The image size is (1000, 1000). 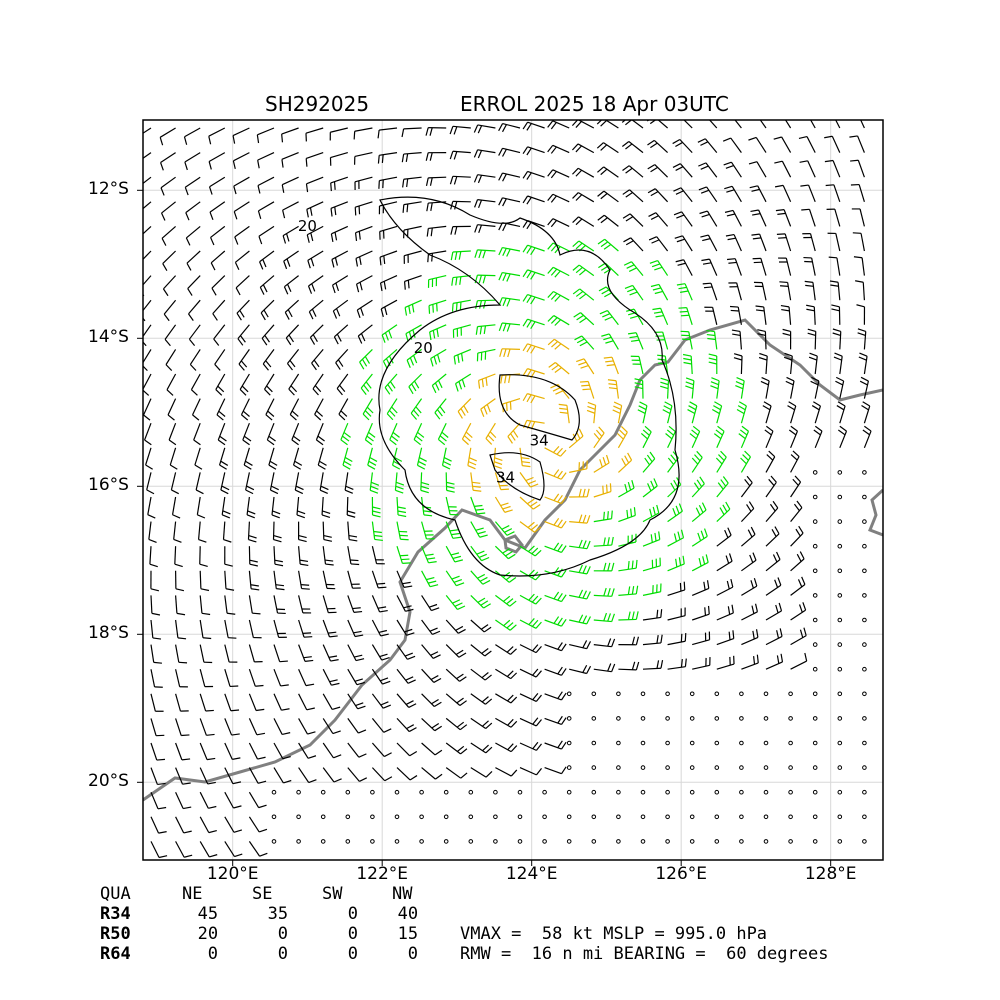 What do you see at coordinates (875, 512) in the screenshot?
I see `coastline-east` at bounding box center [875, 512].